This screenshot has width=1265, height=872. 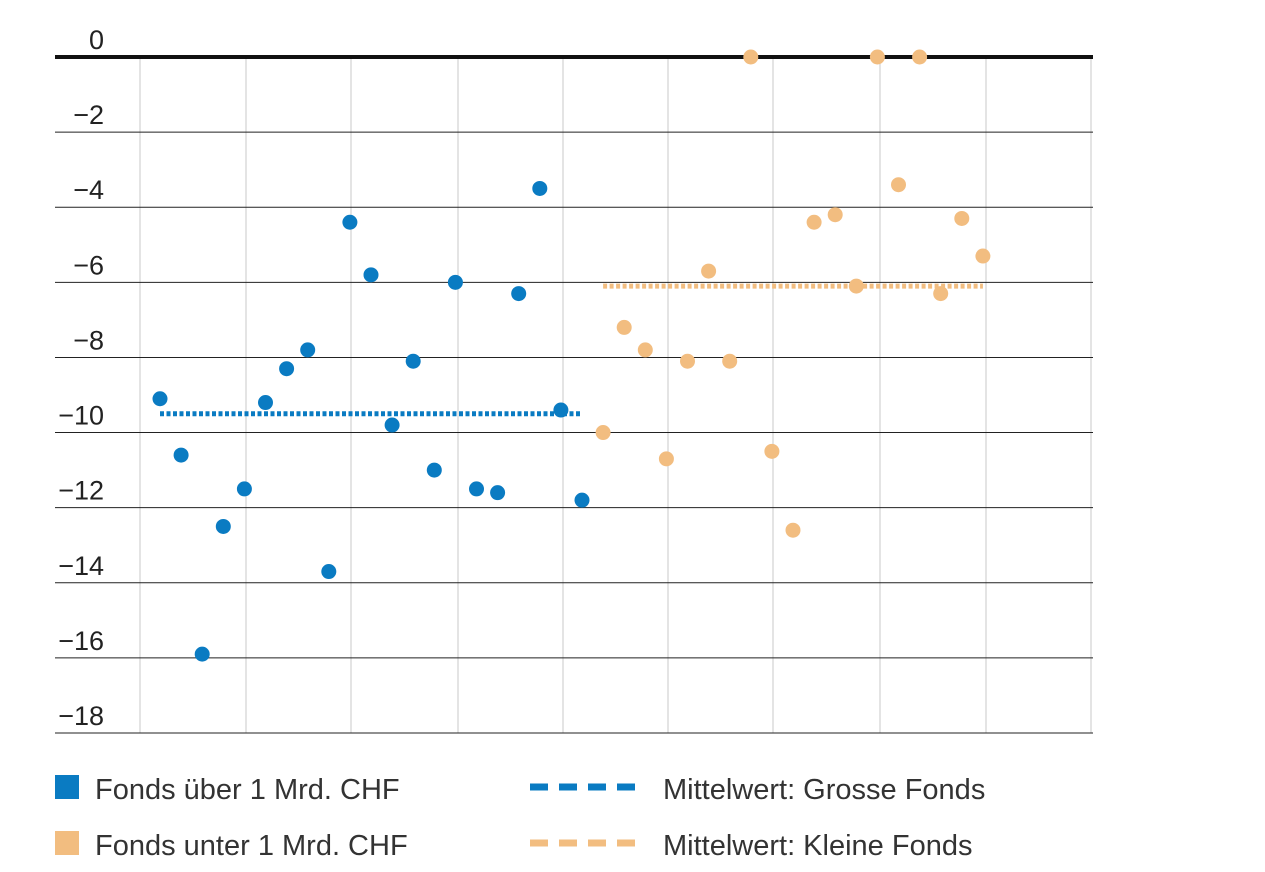 I want to click on legend-label-mean-large-funds: Mittelwert: Grosse Fonds, so click(x=824, y=790).